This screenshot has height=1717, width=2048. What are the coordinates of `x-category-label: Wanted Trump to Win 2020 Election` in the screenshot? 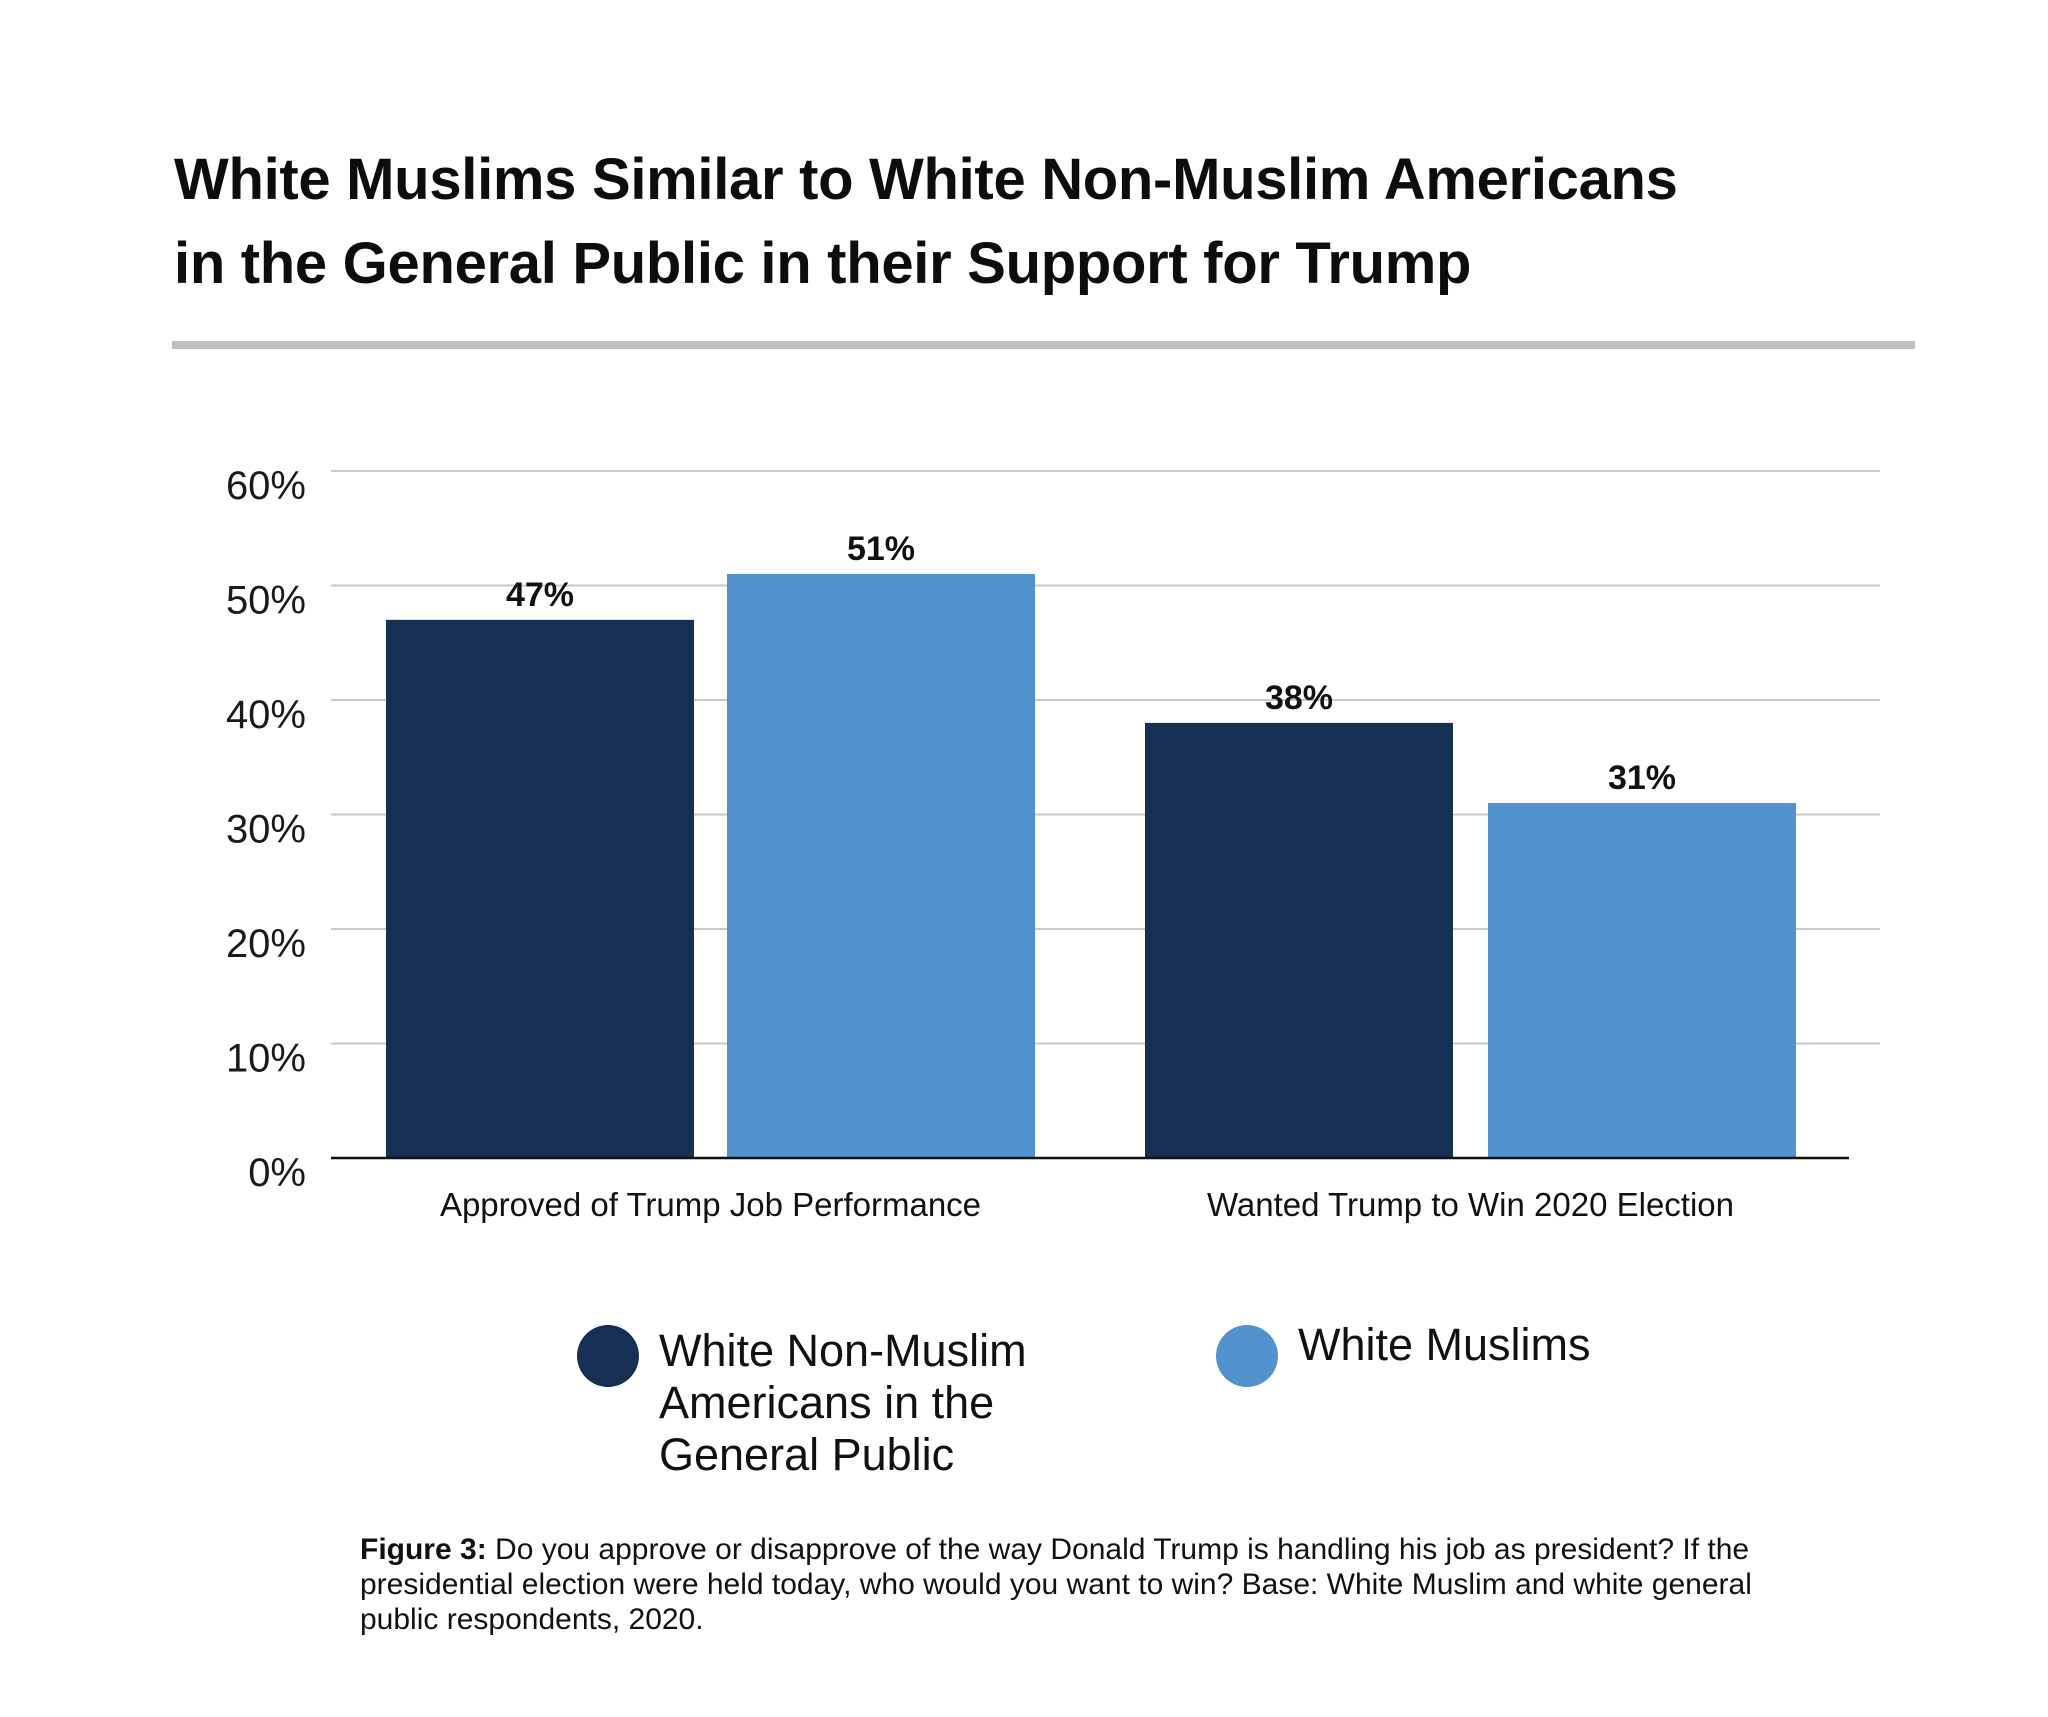 It's located at (1470, 1204).